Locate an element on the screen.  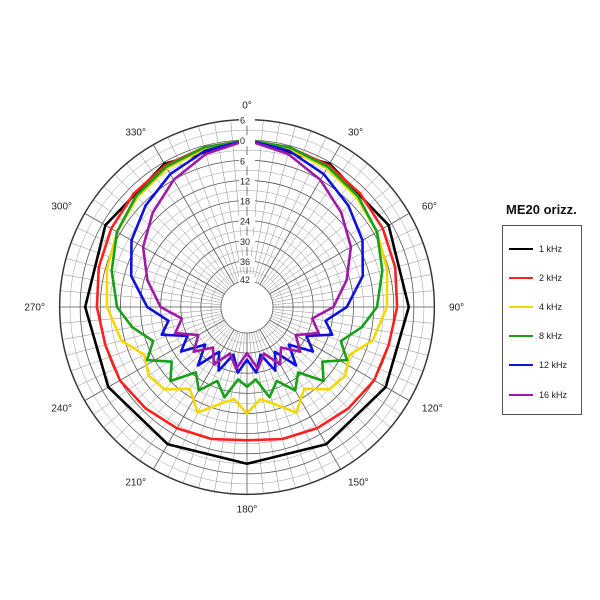
angle-label: 240° is located at coordinates (61, 409).